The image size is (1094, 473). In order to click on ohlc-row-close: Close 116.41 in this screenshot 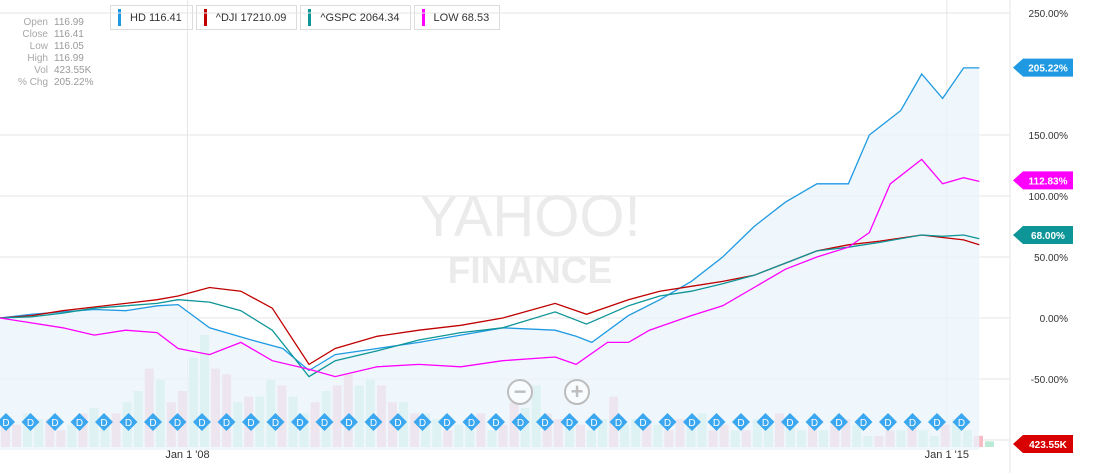, I will do `click(50, 35)`.